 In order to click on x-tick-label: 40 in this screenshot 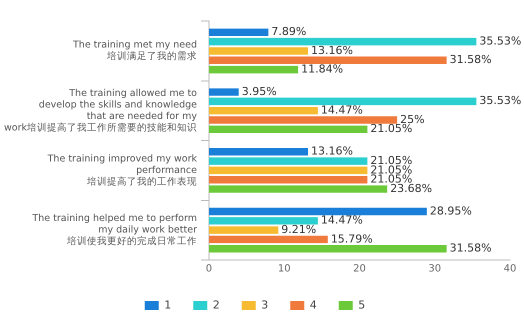, I will do `click(510, 269)`.